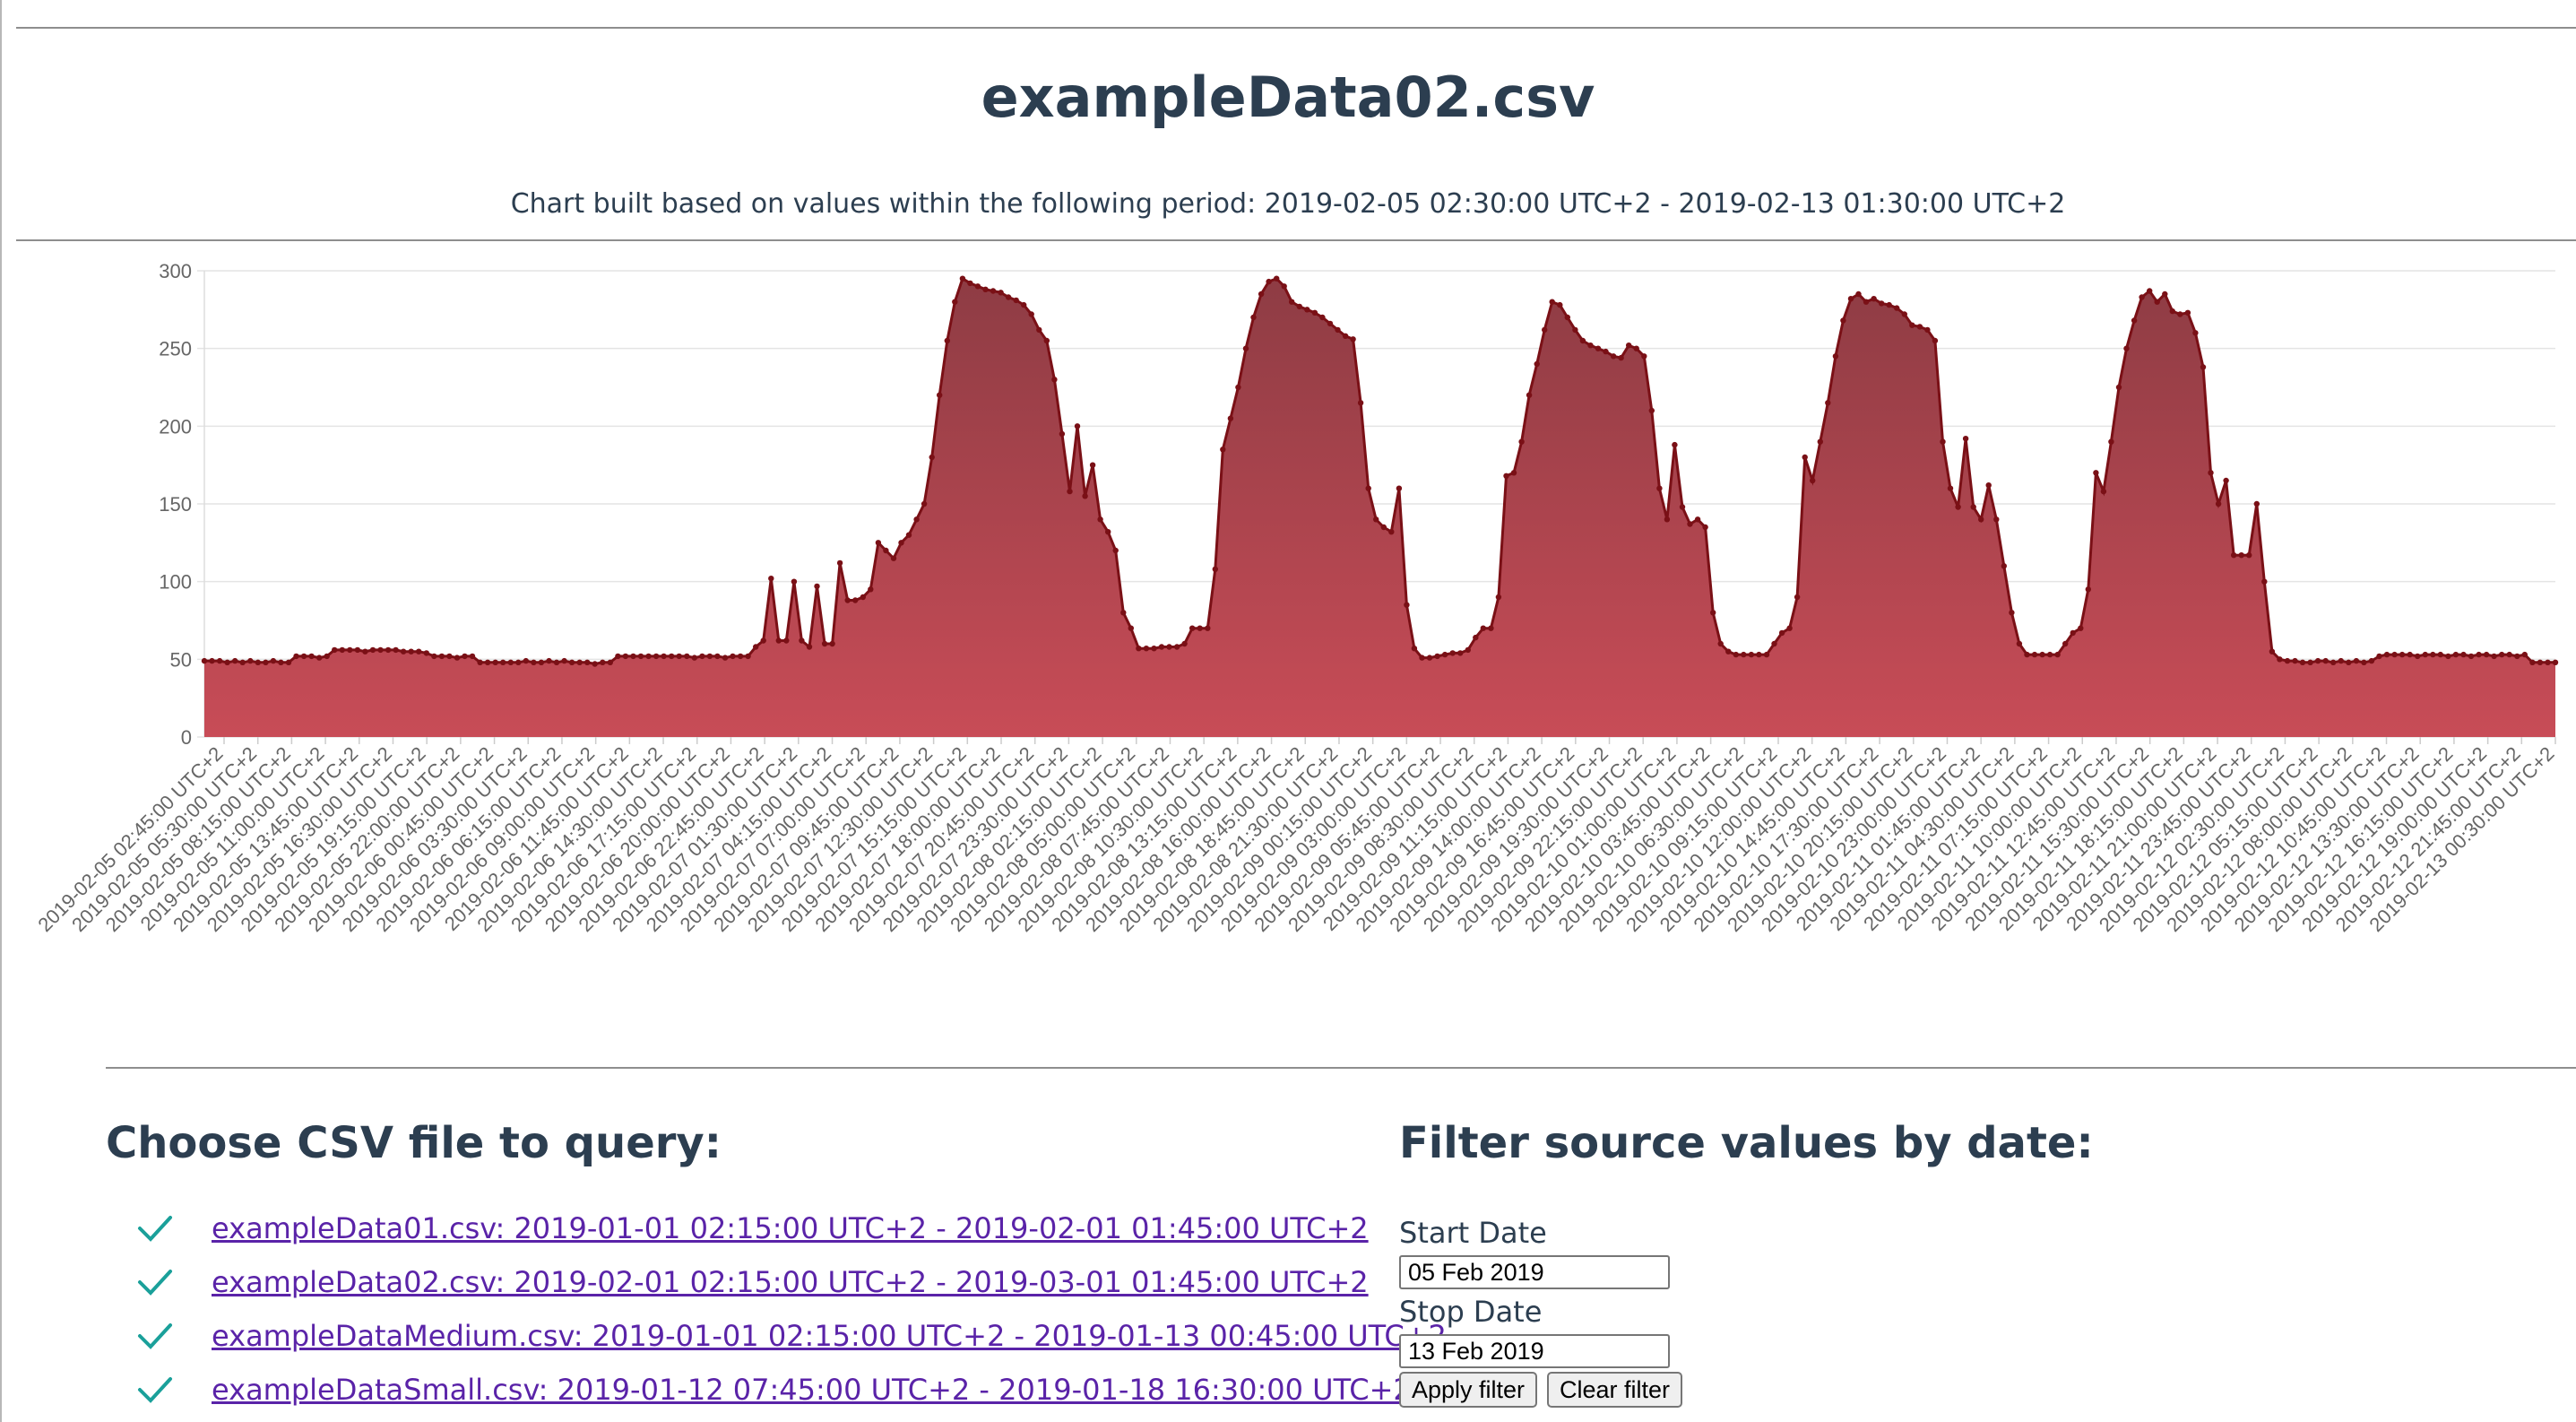  What do you see at coordinates (414, 1143) in the screenshot?
I see `file-list-heading: Choose CSV file to query:` at bounding box center [414, 1143].